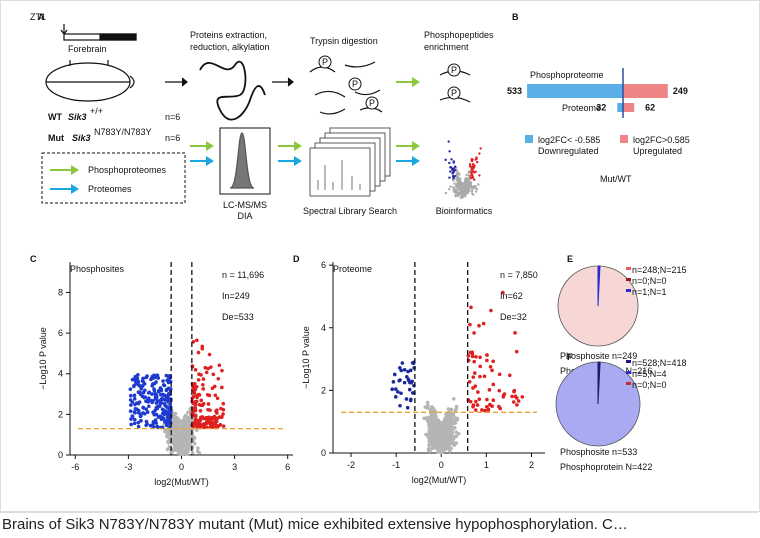  Describe the element at coordinates (601, 108) in the screenshot. I see `value-label: 32` at that location.